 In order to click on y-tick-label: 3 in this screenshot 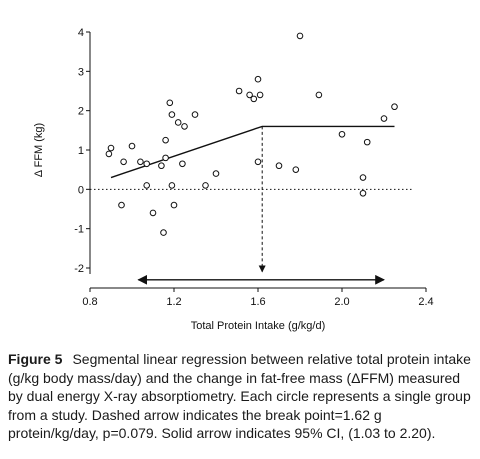, I will do `click(81, 72)`.